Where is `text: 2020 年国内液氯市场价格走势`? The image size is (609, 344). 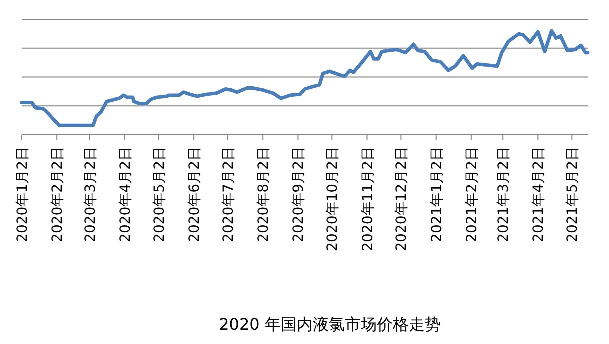 text: 2020 年国内液氯市场价格走势 is located at coordinates (330, 324).